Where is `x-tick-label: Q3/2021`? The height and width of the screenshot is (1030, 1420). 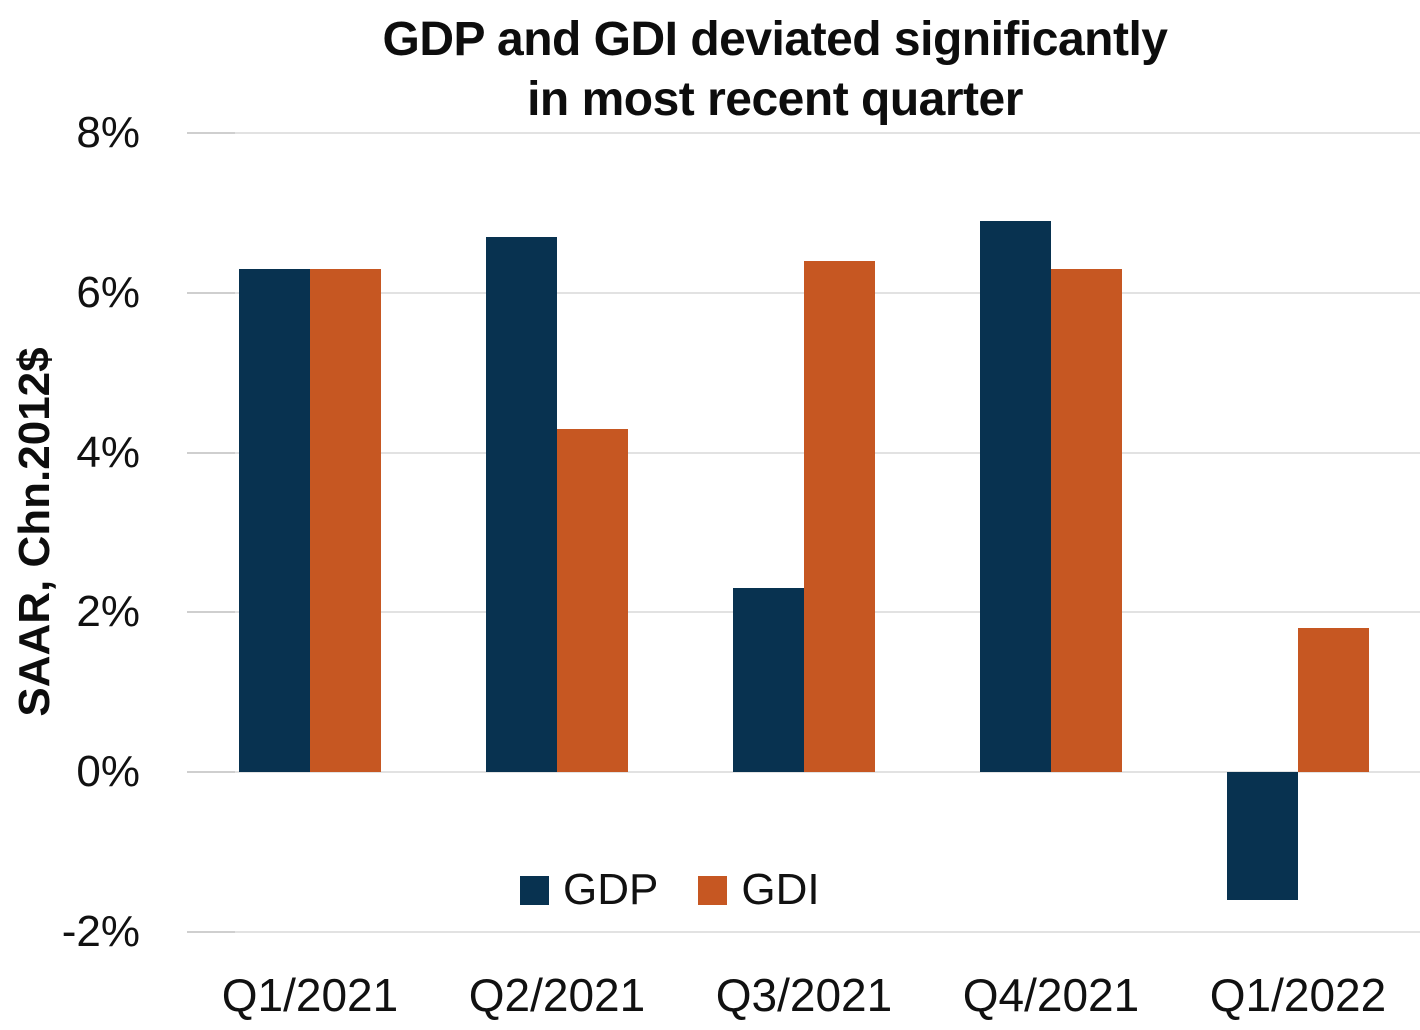 x-tick-label: Q3/2021 is located at coordinates (804, 995).